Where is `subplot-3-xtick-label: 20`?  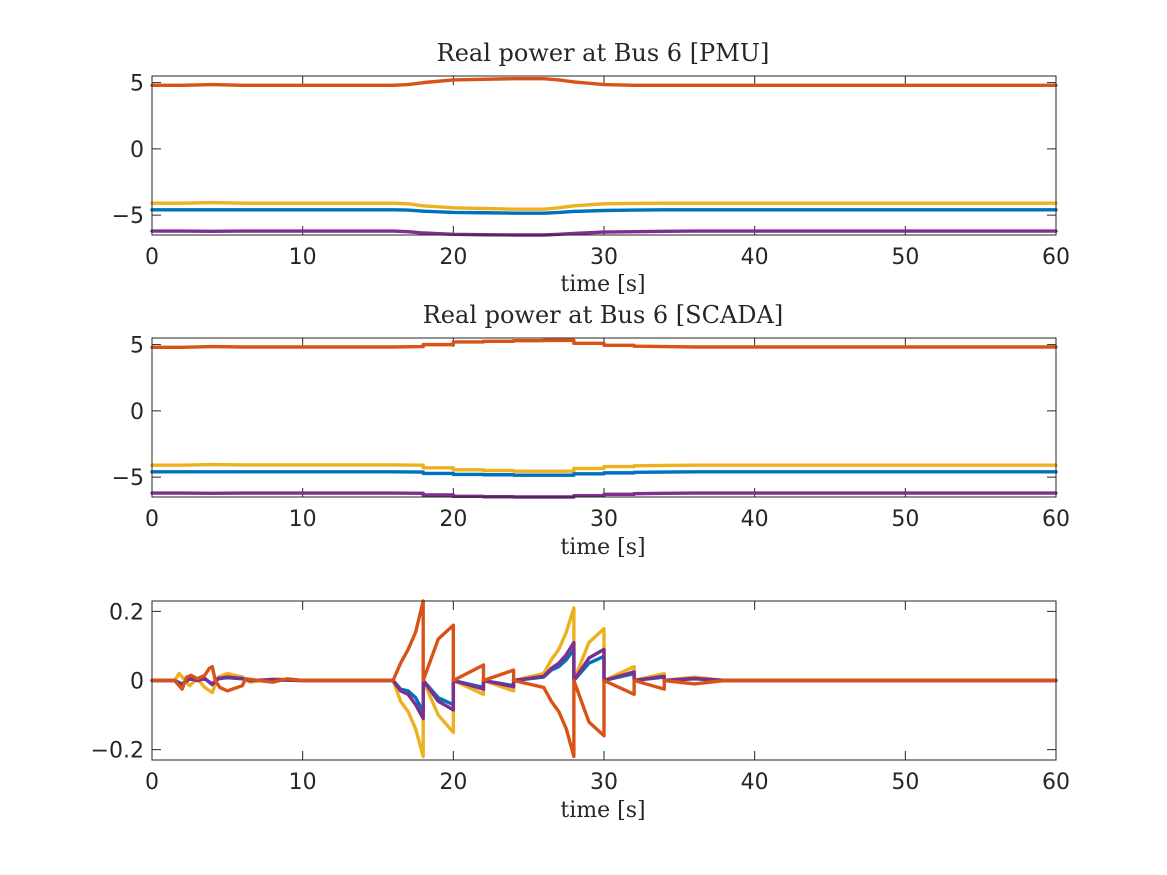
subplot-3-xtick-label: 20 is located at coordinates (453, 782).